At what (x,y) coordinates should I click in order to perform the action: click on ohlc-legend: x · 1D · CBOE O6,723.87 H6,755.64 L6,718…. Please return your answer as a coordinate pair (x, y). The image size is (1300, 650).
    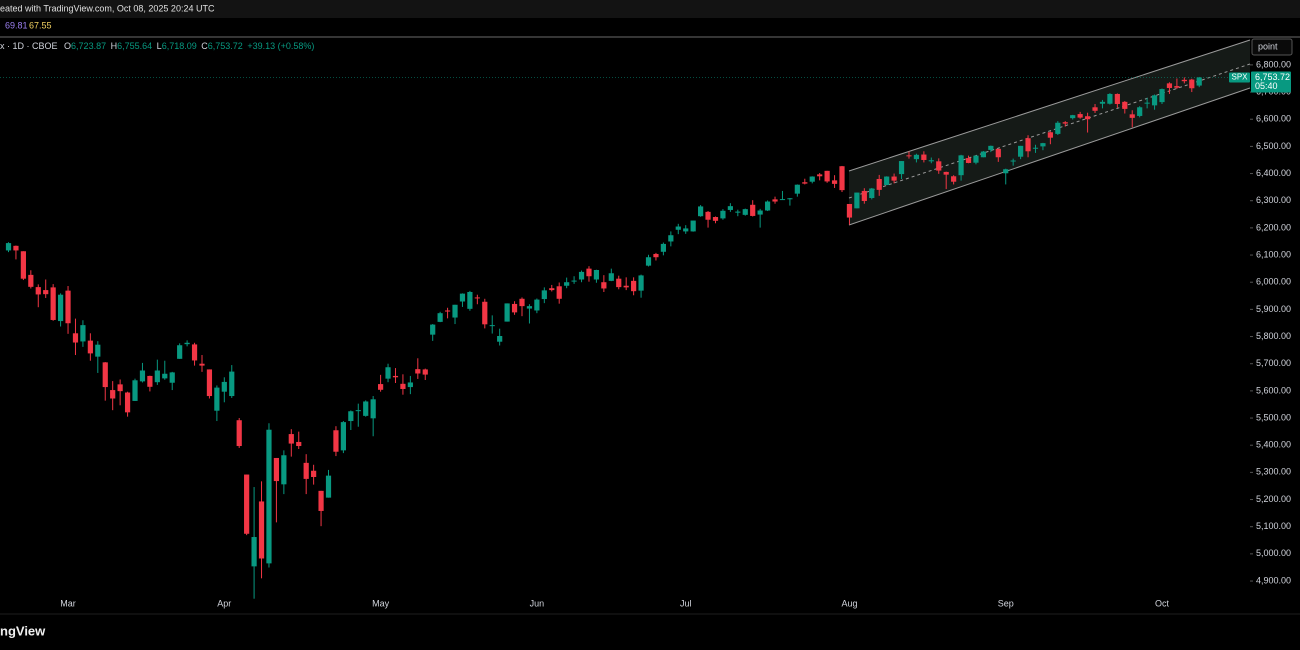
    Looking at the image, I should click on (157, 46).